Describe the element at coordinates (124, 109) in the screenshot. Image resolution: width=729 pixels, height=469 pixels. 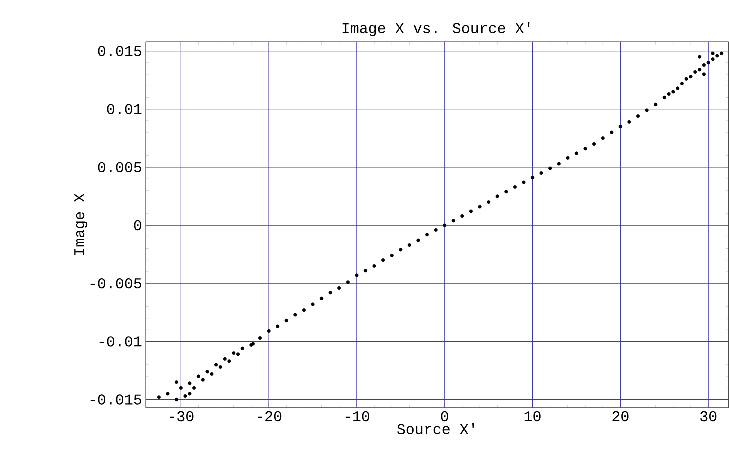
I see `y-tick-label: 0.01` at that location.